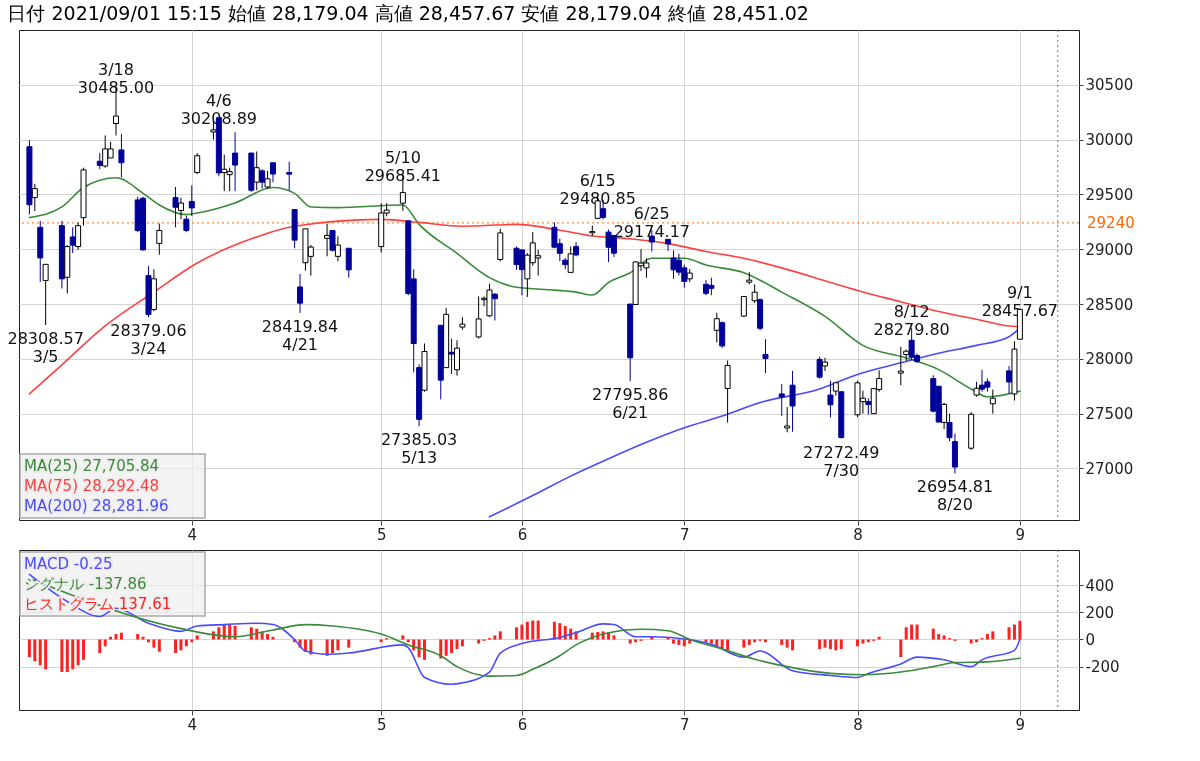  I want to click on y-tick-label: 28000, so click(1109, 359).